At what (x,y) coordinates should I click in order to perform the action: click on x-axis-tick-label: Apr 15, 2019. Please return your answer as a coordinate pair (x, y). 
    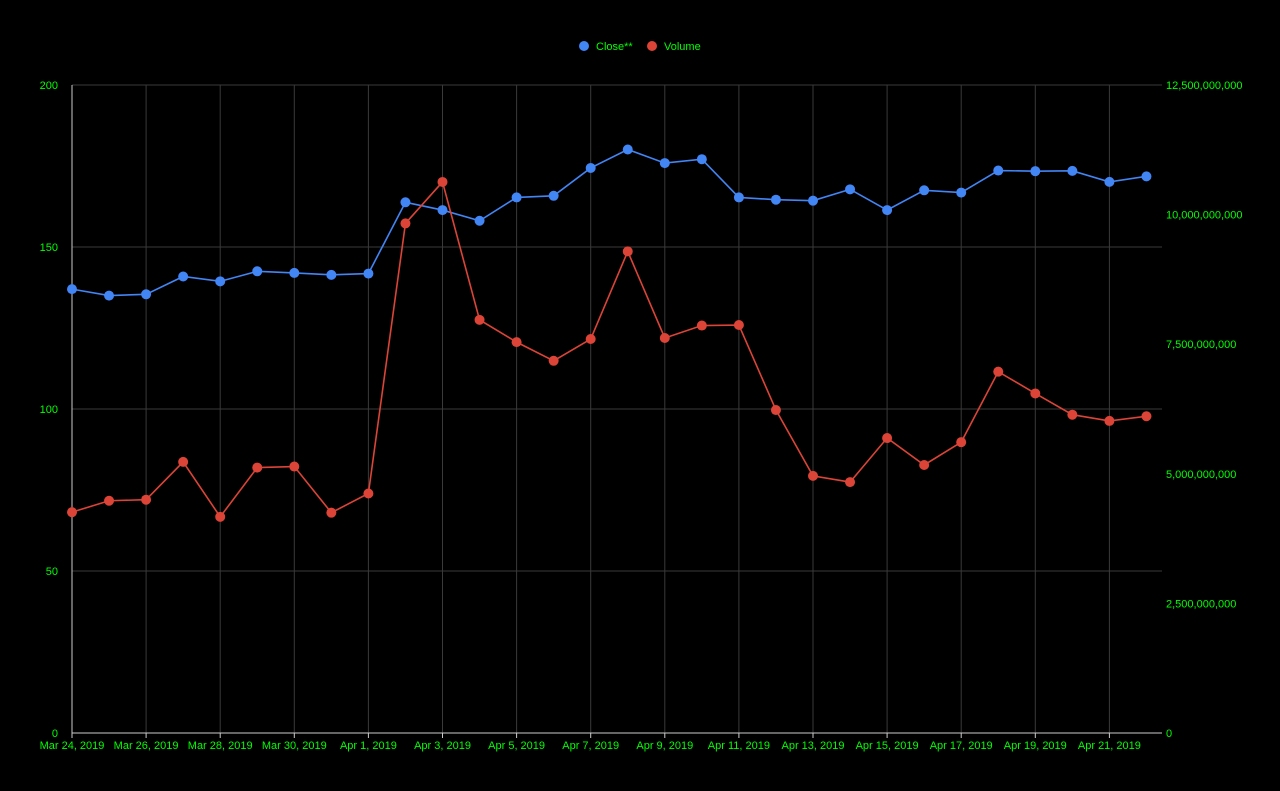
    Looking at the image, I should click on (887, 746).